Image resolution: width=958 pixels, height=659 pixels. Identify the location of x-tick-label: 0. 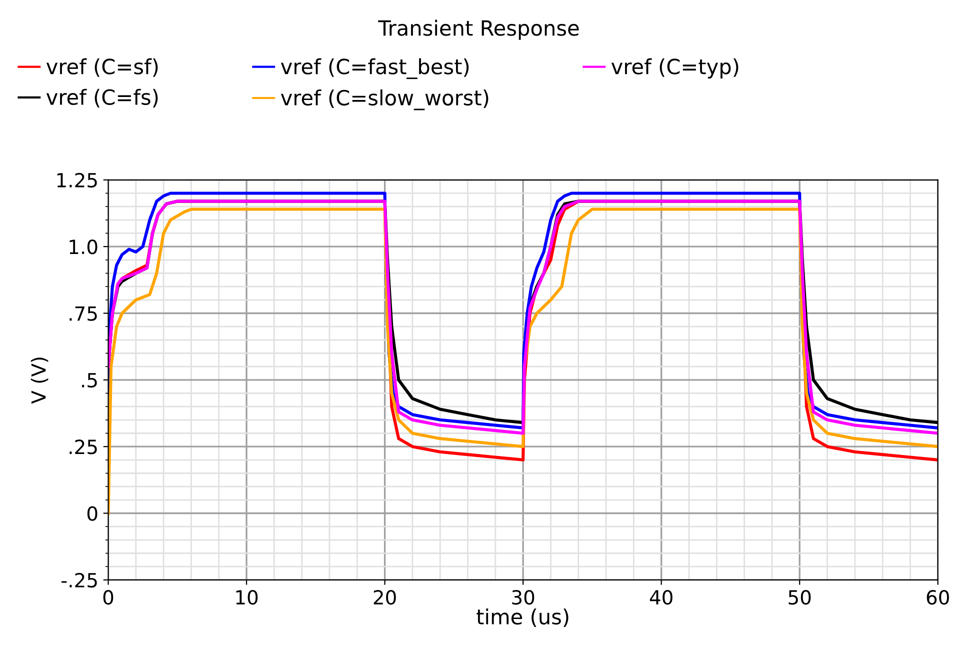
(108, 597).